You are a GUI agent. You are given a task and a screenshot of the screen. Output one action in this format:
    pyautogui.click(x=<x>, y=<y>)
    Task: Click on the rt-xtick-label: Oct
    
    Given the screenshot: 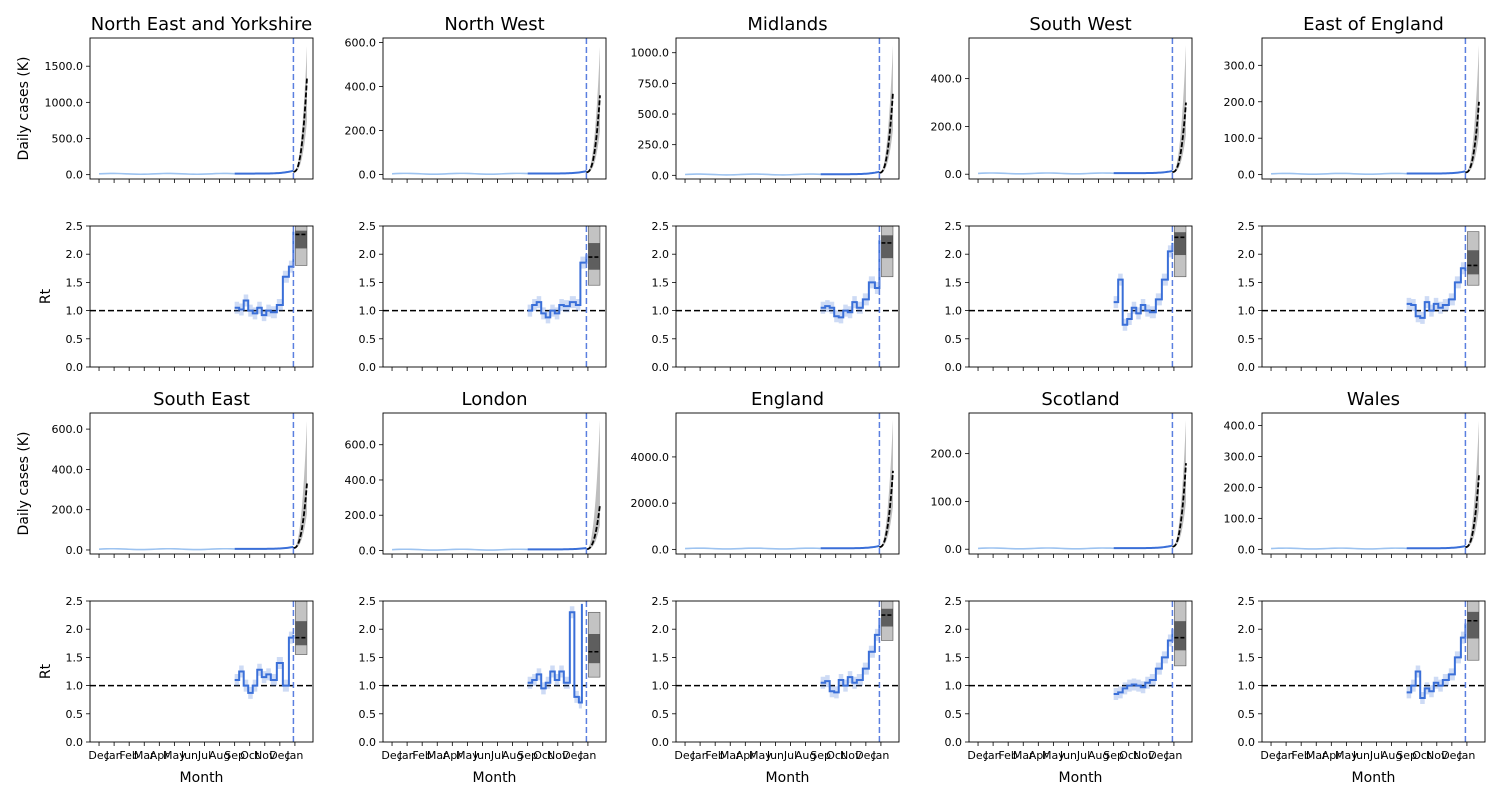 What is the action you would take?
    pyautogui.click(x=836, y=755)
    